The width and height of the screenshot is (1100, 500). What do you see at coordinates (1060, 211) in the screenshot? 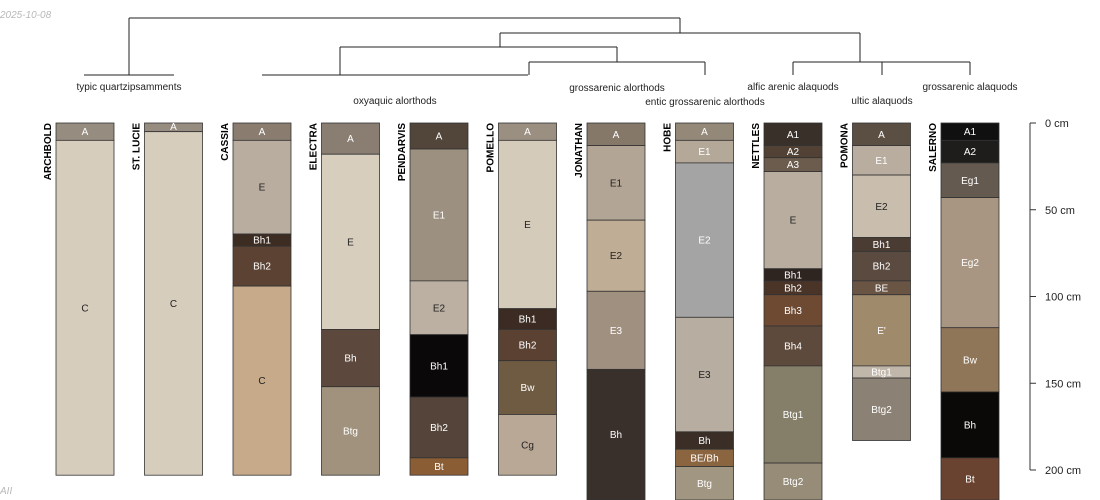
I see `depth-tick-label: 50 cm` at bounding box center [1060, 211].